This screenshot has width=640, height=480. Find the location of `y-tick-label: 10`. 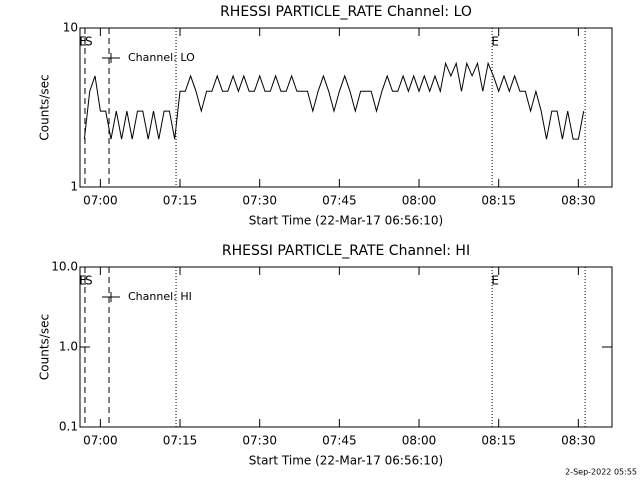

y-tick-label: 10 is located at coordinates (70, 28).